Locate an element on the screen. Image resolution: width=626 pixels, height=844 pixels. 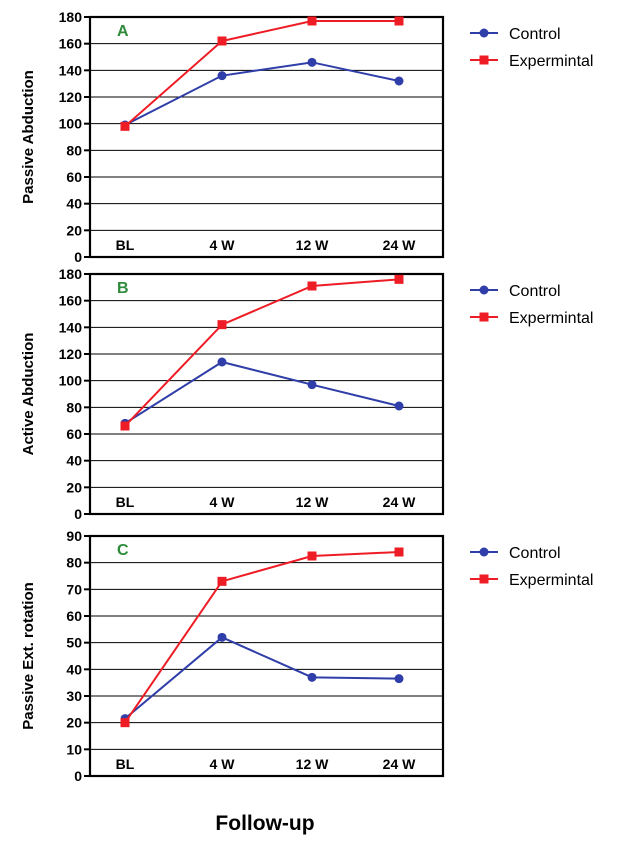
panel-letter: C is located at coordinates (123, 550).